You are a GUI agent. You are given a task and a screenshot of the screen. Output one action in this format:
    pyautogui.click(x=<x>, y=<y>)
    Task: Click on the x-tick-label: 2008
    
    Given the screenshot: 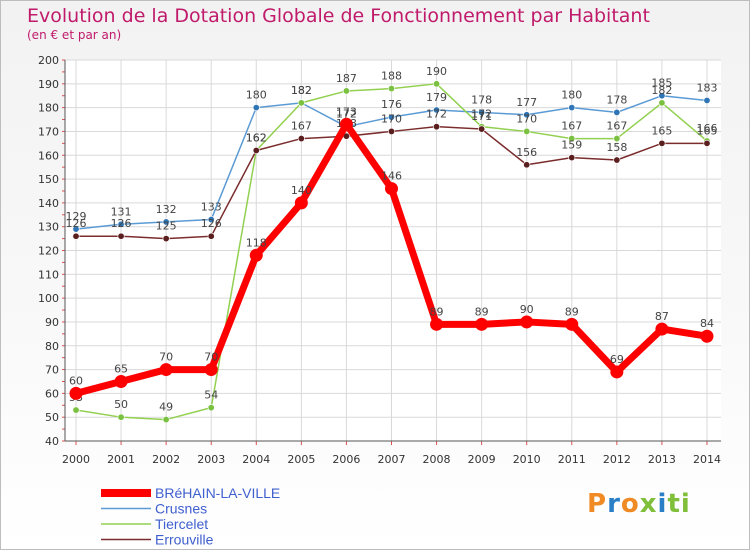 What is the action you would take?
    pyautogui.click(x=437, y=459)
    